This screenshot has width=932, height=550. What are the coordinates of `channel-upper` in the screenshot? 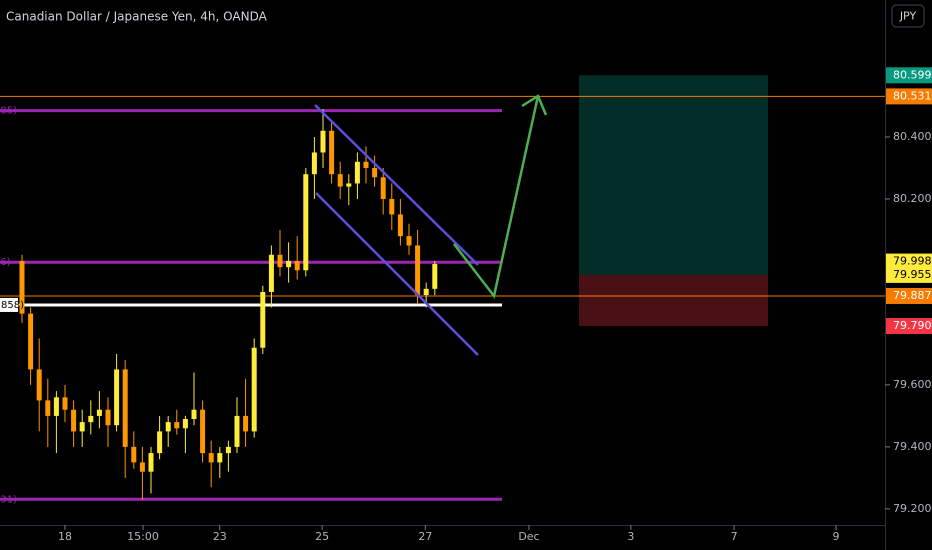 It's located at (396, 185).